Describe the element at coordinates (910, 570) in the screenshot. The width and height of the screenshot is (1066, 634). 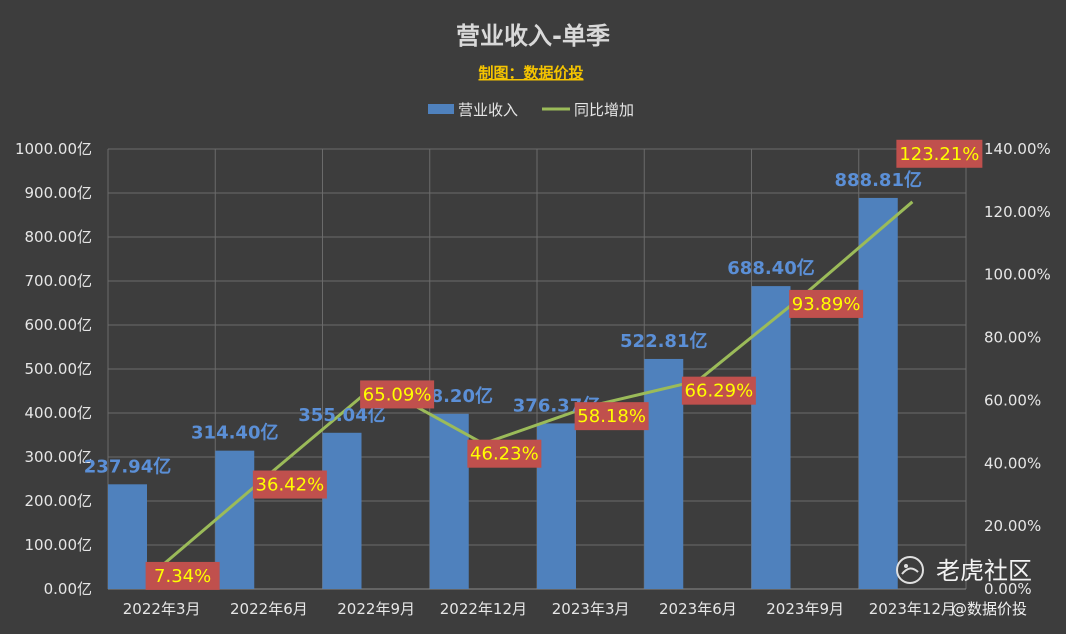
I see `tiger-logo-icon` at that location.